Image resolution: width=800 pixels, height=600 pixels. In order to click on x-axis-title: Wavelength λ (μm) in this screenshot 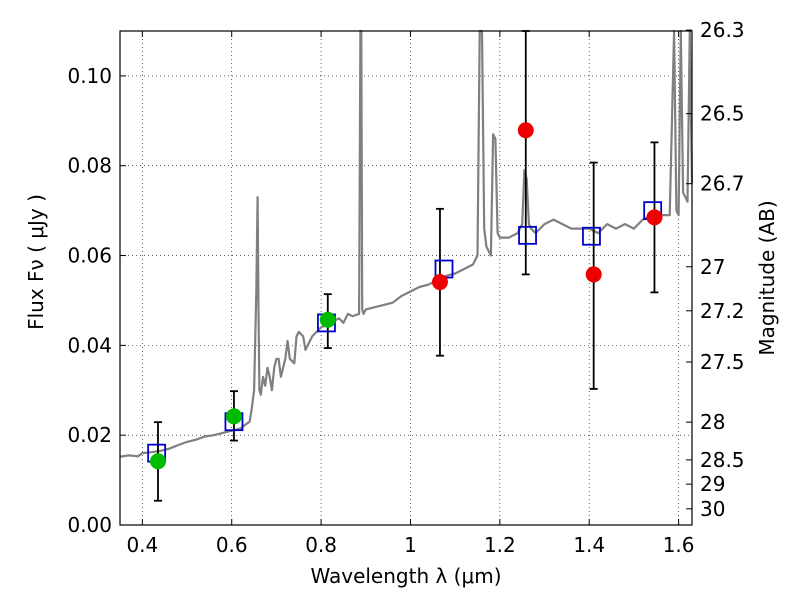, I will do `click(405, 576)`.